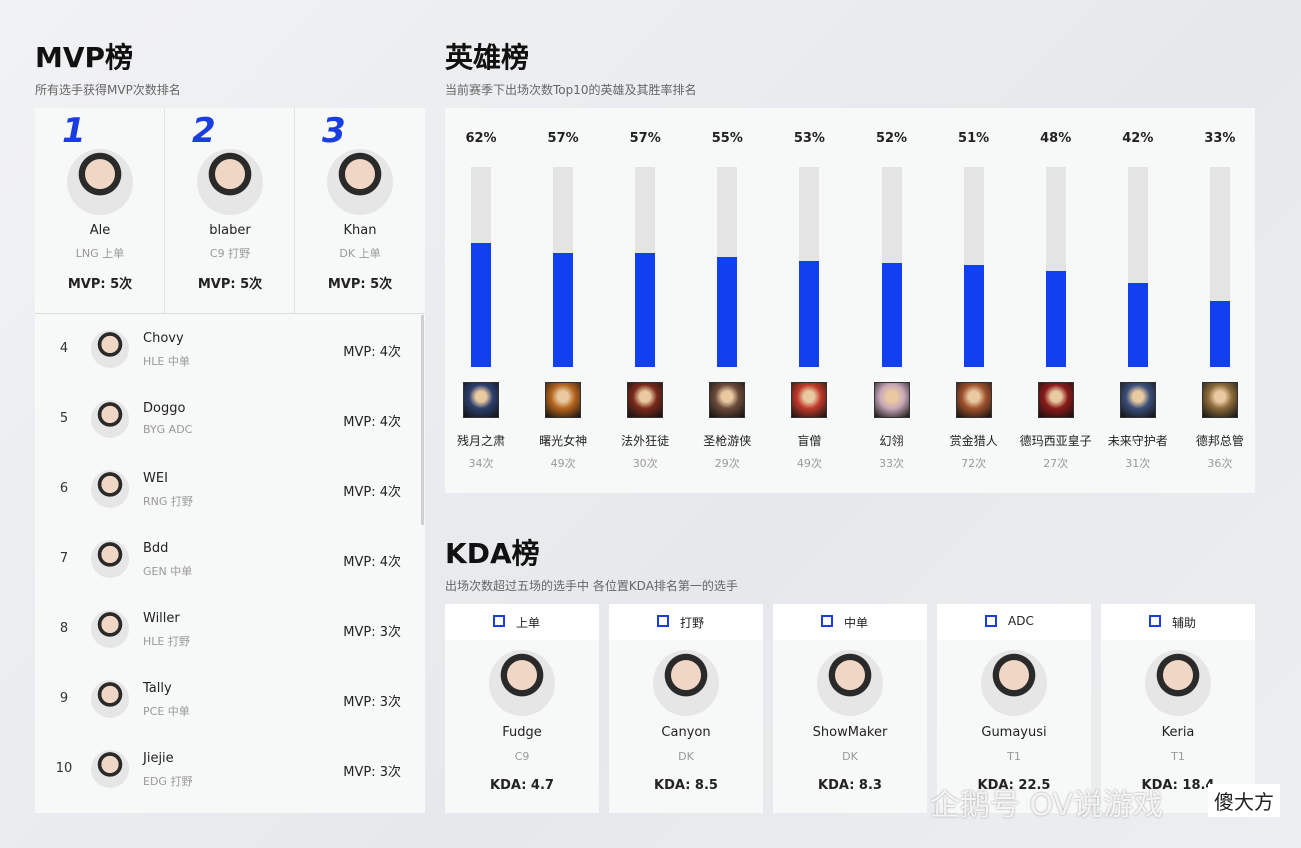  I want to click on rank: 10, so click(64, 768).